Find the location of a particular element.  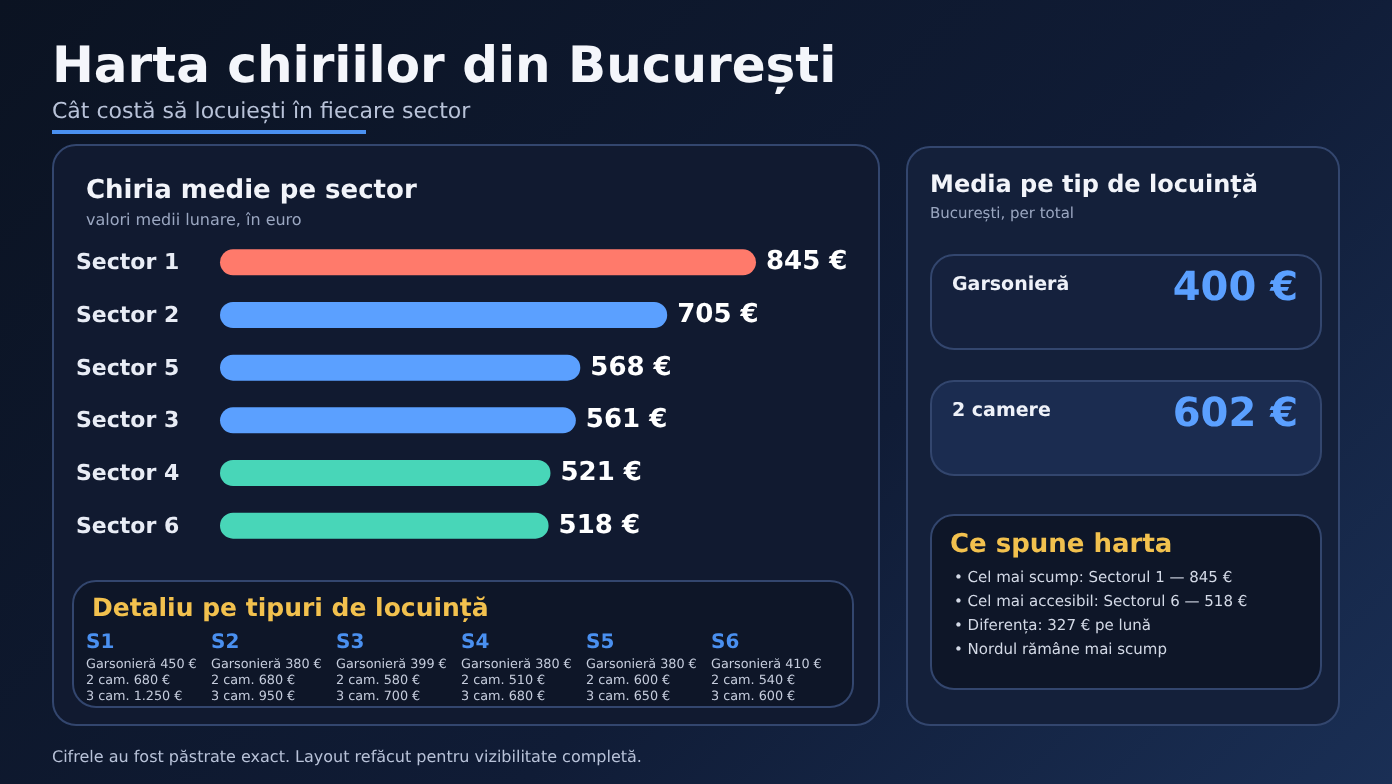

y-tick-label: Sector 1 is located at coordinates (128, 262).